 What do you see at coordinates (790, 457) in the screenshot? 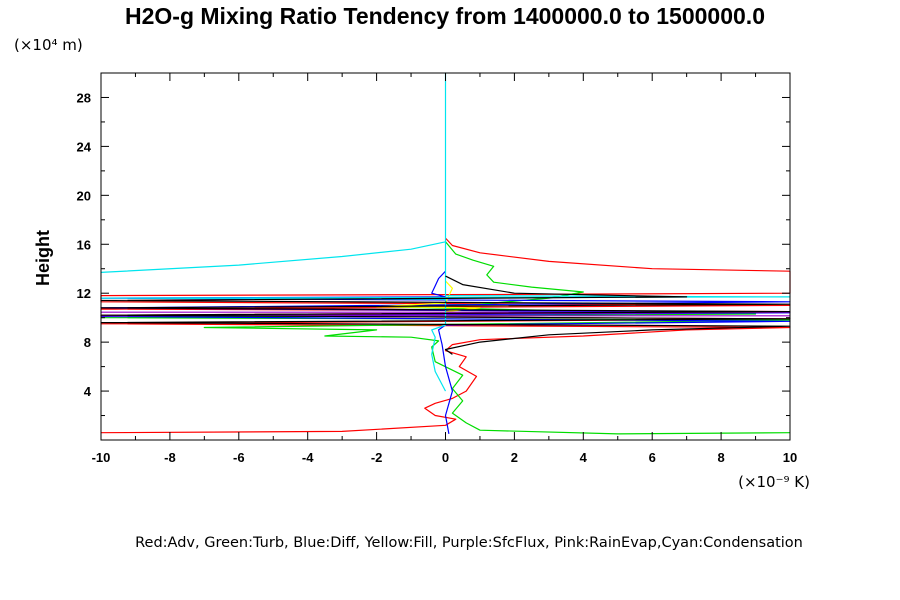
I see `x-tick-label: 10` at bounding box center [790, 457].